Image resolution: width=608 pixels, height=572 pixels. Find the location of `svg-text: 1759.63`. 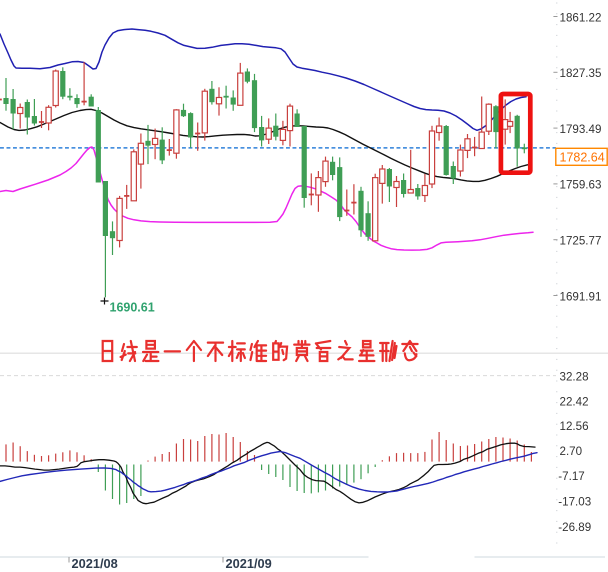

svg-text: 1759.63 is located at coordinates (581, 185).